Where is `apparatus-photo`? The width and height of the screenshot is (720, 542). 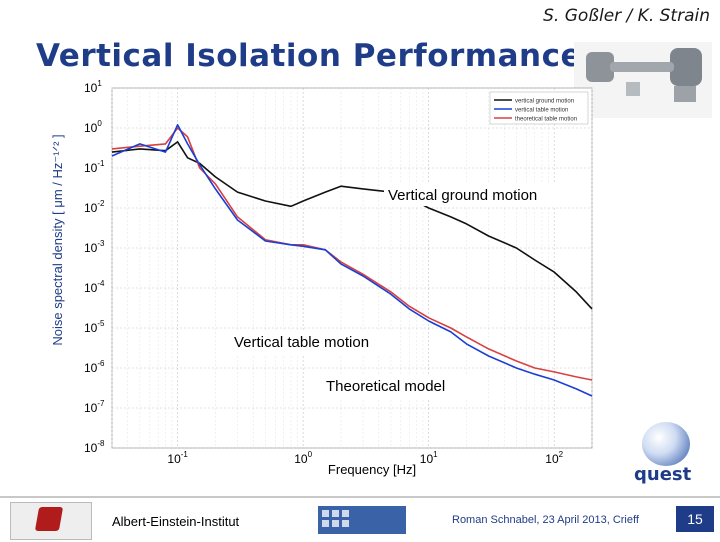
apparatus-photo is located at coordinates (643, 80).